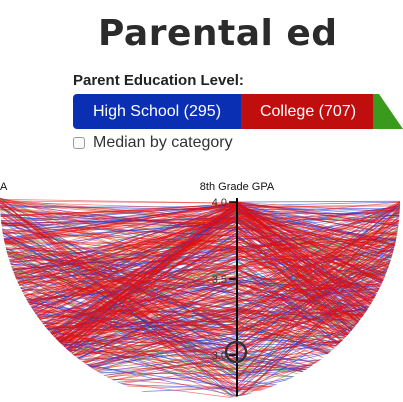 This screenshot has height=402, width=403. Describe the element at coordinates (163, 142) in the screenshot. I see `median-label: Median by category` at that location.